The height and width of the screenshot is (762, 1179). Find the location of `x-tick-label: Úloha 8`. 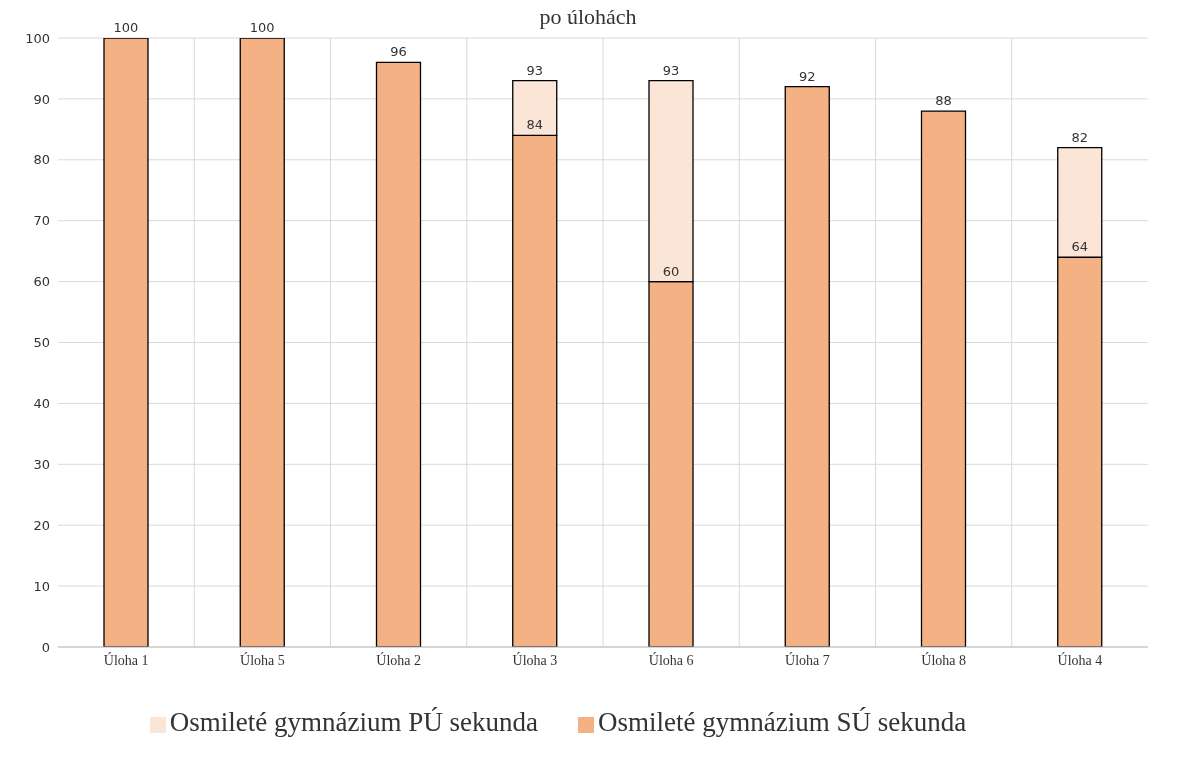

x-tick-label: Úloha 8 is located at coordinates (943, 659).